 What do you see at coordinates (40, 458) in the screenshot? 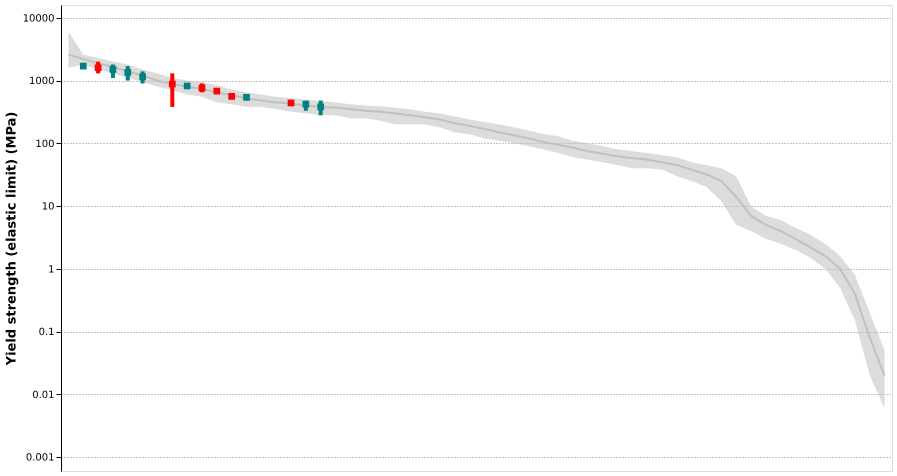
I see `y-tick-label: 0.001` at bounding box center [40, 458].